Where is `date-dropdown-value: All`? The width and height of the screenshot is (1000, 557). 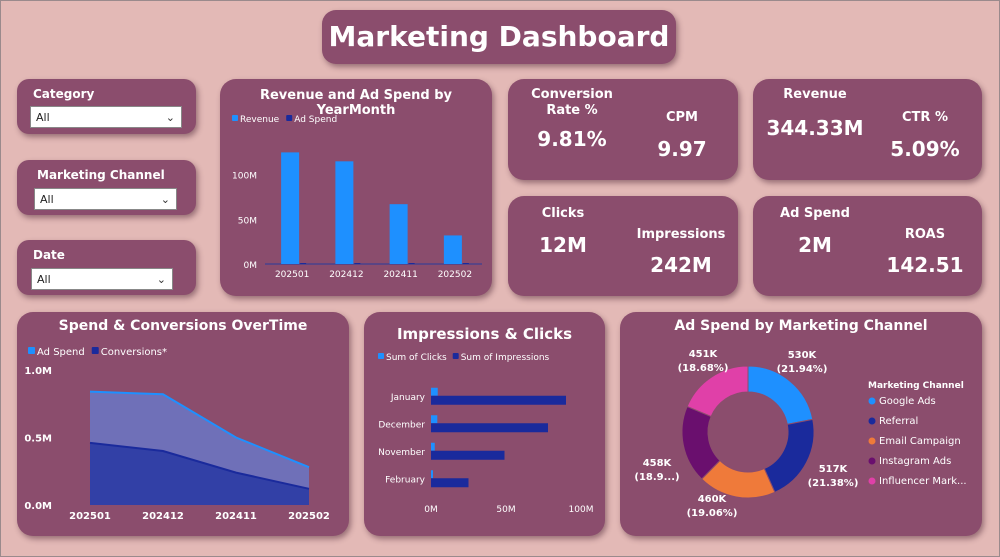 date-dropdown-value: All is located at coordinates (44, 279).